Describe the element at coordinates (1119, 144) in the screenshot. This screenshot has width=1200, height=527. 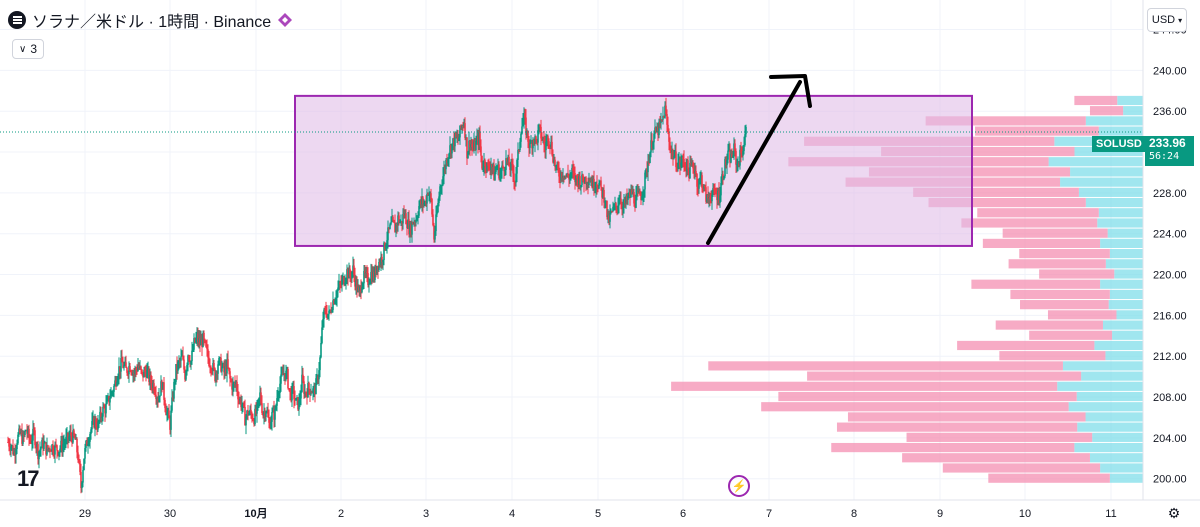
I see `symbol-price-label: SOLUSD` at that location.